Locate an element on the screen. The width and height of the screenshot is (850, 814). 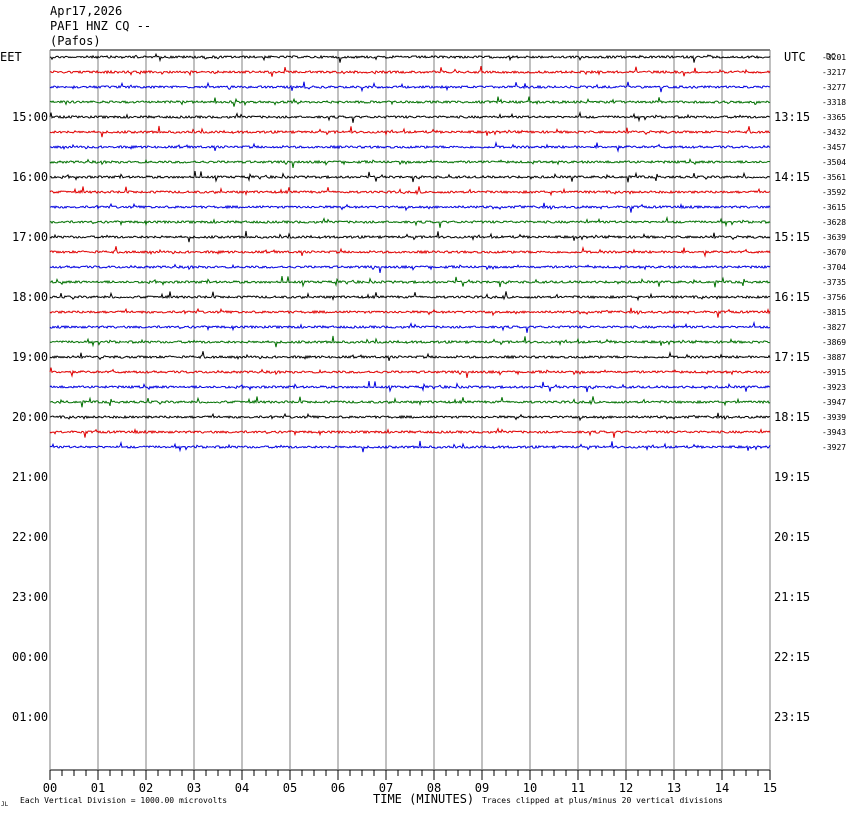
right-hour-label: 23:15 is located at coordinates (792, 717).